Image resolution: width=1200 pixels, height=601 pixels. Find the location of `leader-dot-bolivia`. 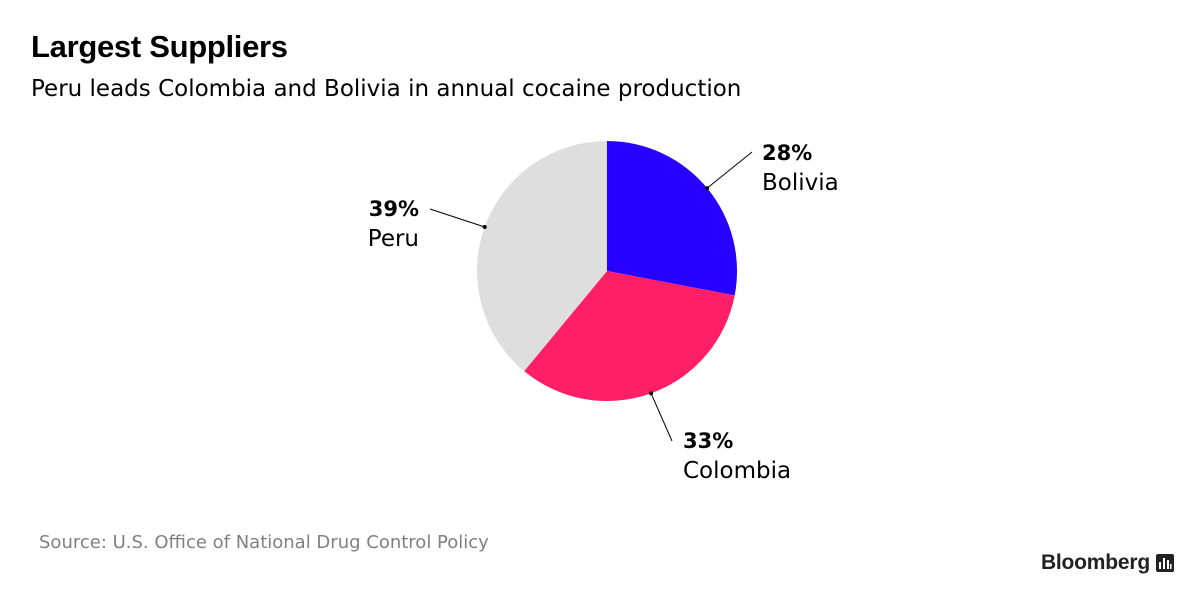

leader-dot-bolivia is located at coordinates (707, 188).